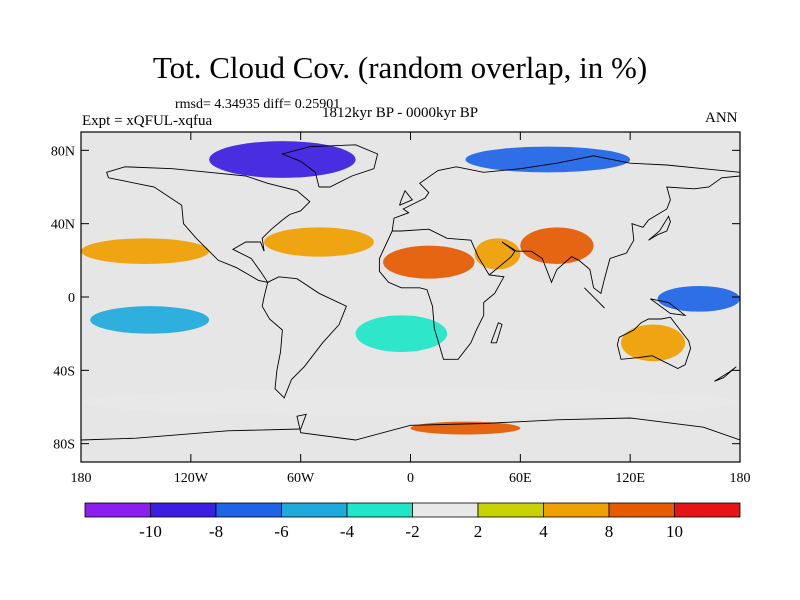 The width and height of the screenshot is (800, 600). I want to click on colorbar-label: 8, so click(609, 531).